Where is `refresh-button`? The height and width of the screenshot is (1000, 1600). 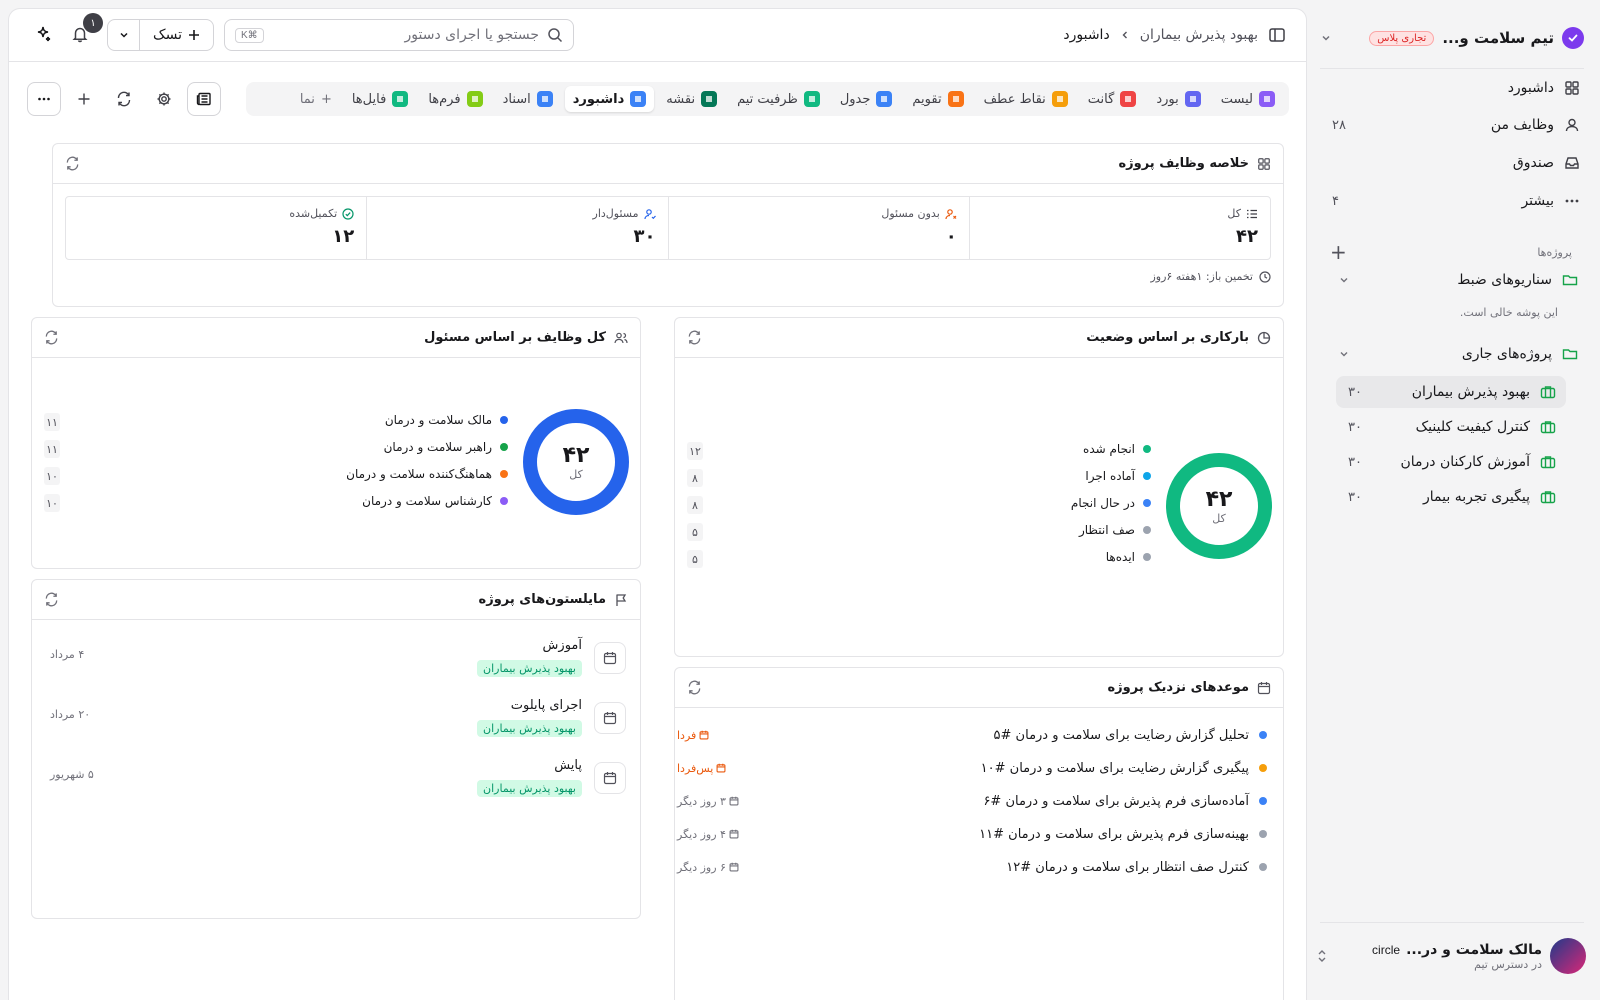 refresh-button is located at coordinates (124, 99).